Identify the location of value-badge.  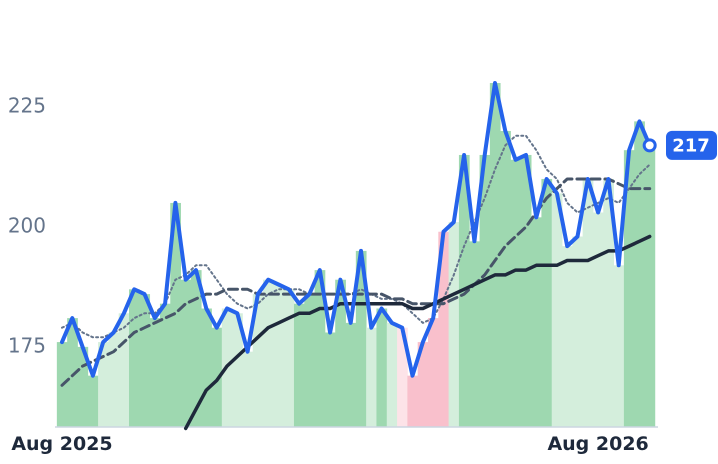
(691, 145).